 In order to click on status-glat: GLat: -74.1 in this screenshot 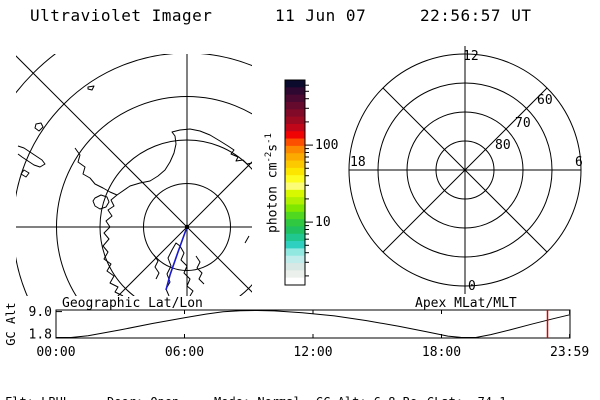, I will do `click(466, 397)`.